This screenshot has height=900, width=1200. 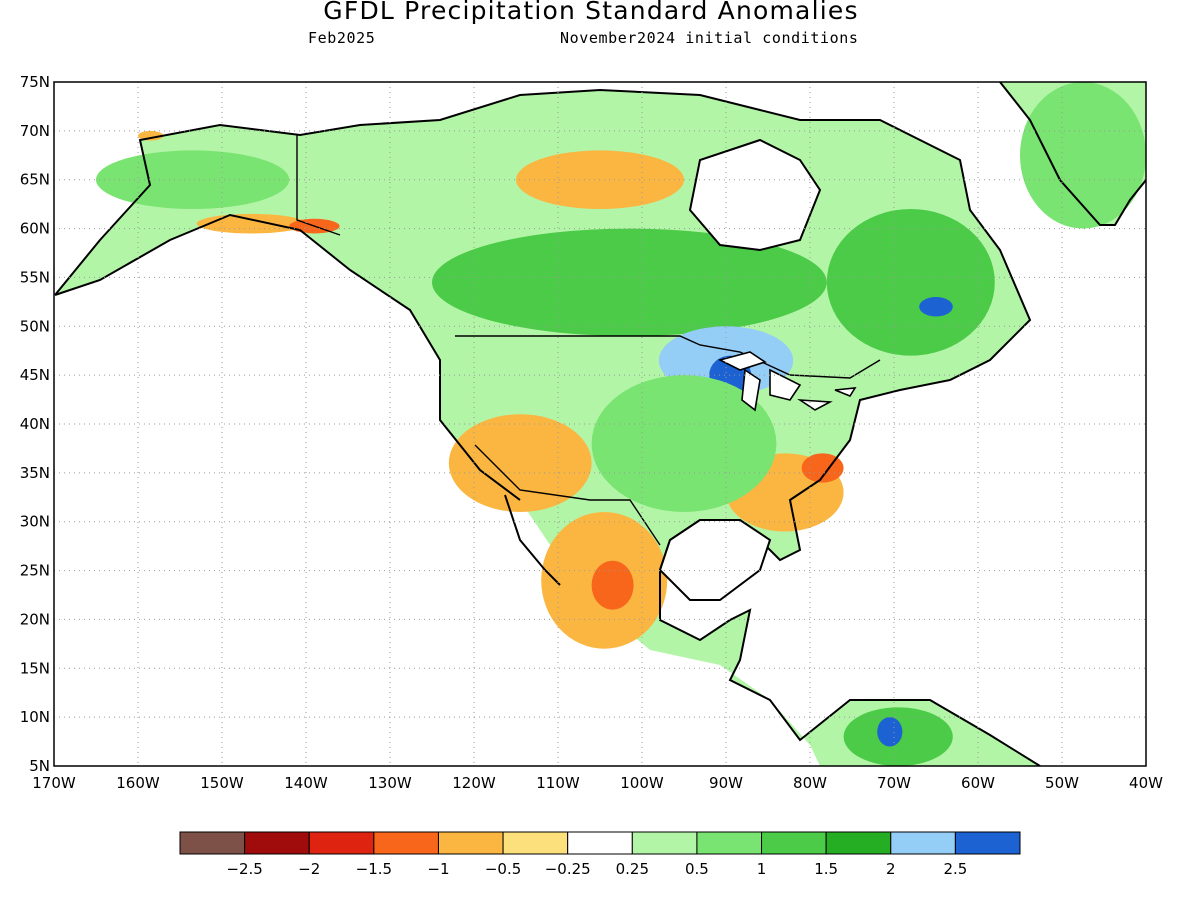 What do you see at coordinates (591, 12) in the screenshot?
I see `map-title: GFDL Precipitation Standard Anomalies` at bounding box center [591, 12].